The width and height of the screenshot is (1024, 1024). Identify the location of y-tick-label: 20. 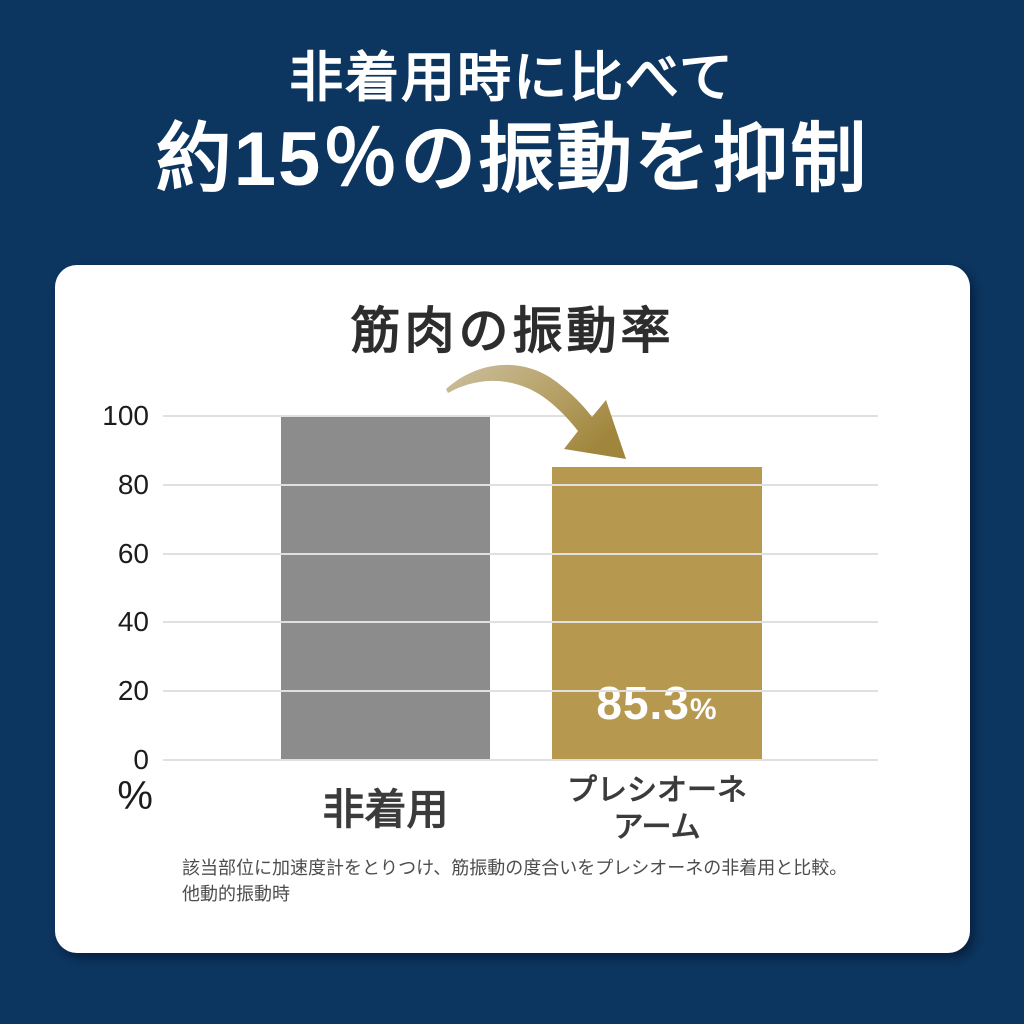
(133, 691).